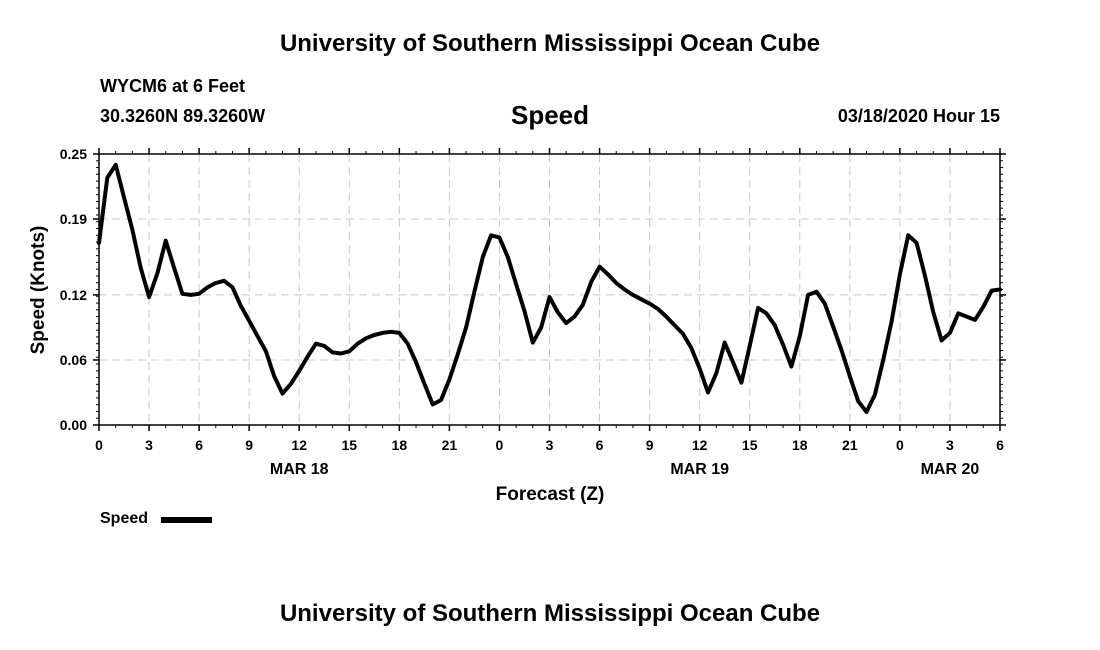 The height and width of the screenshot is (650, 1100). What do you see at coordinates (38, 290) in the screenshot?
I see `y-axis-title: Speed (Knots)` at bounding box center [38, 290].